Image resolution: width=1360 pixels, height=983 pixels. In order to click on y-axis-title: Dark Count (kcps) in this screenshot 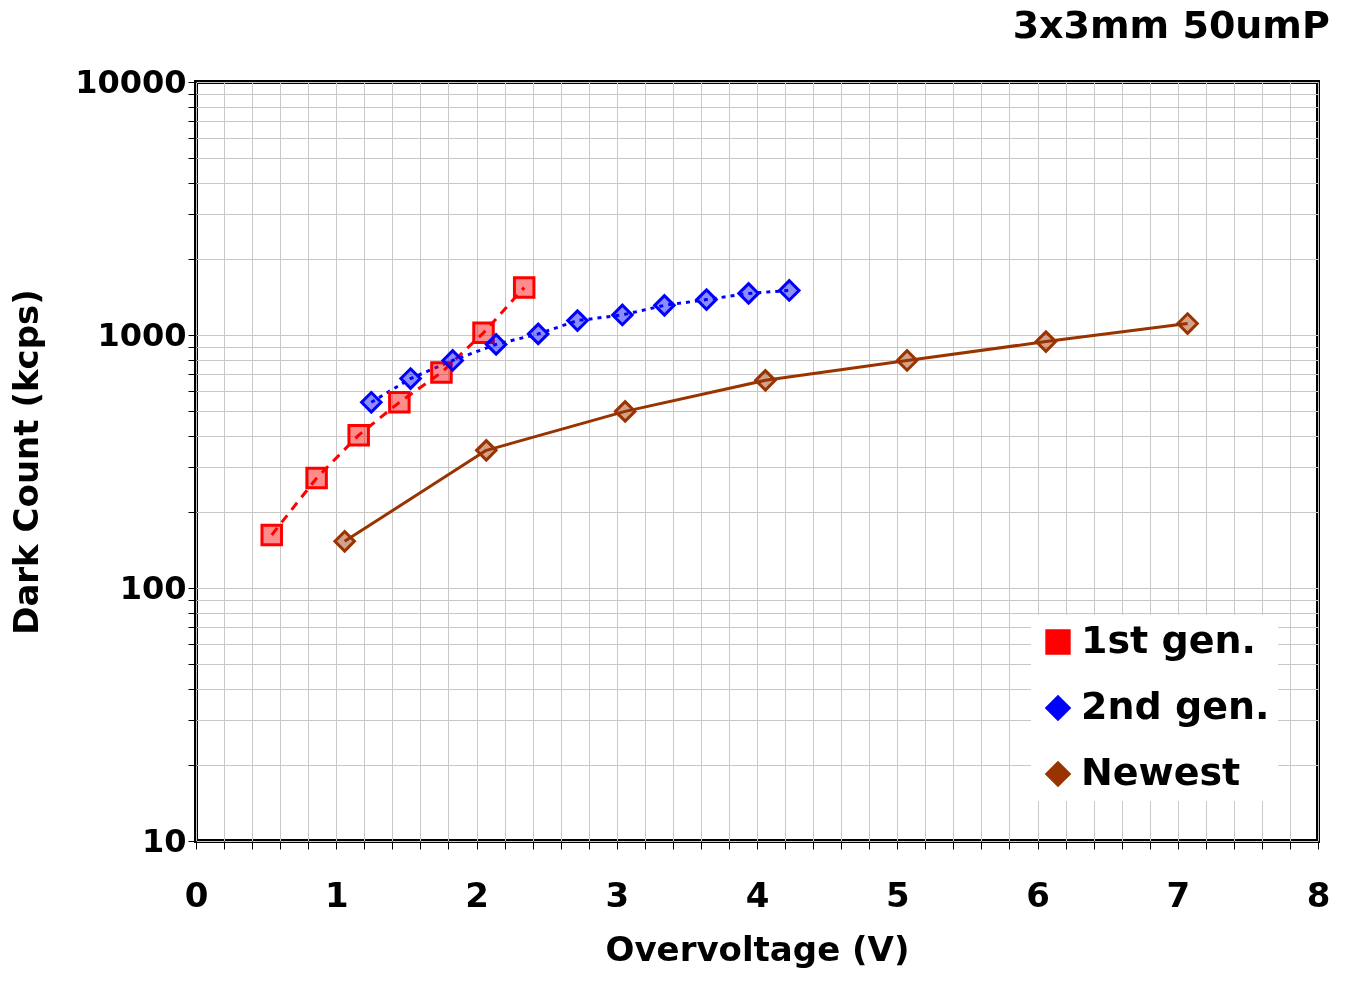, I will do `click(26, 462)`.